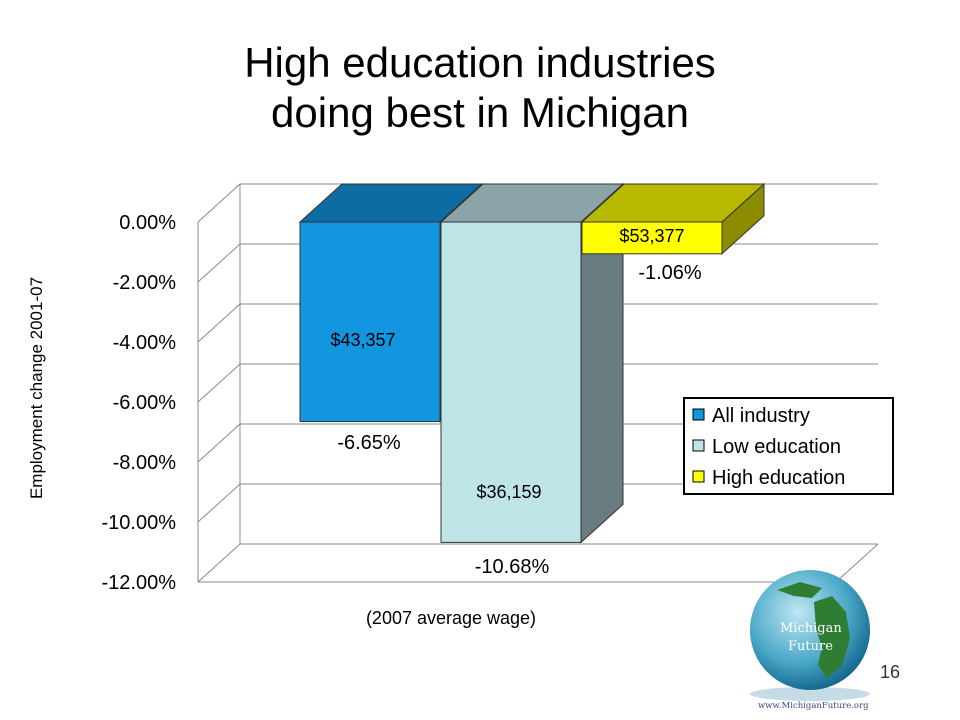 This screenshot has height=720, width=960. Describe the element at coordinates (145, 283) in the screenshot. I see `y-tick-label: -2.00%` at that location.